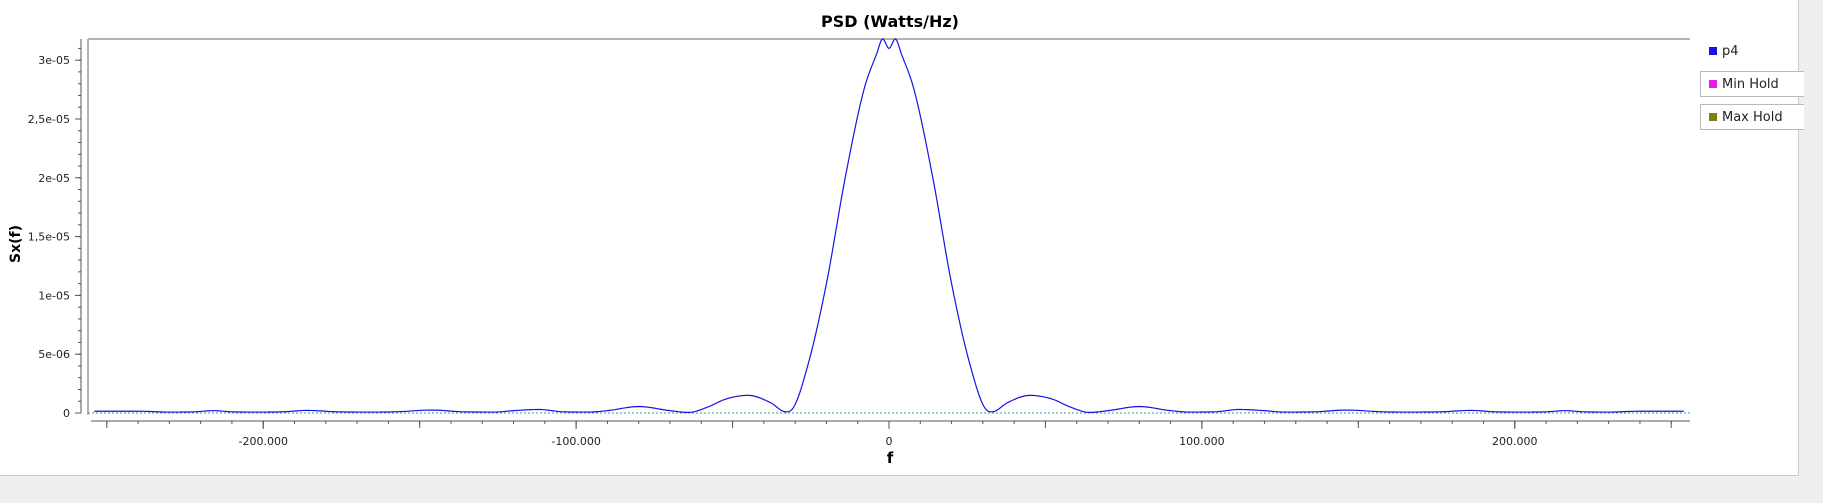 This screenshot has height=503, width=1823. I want to click on legend: p4 Min Hold Max Hold, so click(1752, 87).